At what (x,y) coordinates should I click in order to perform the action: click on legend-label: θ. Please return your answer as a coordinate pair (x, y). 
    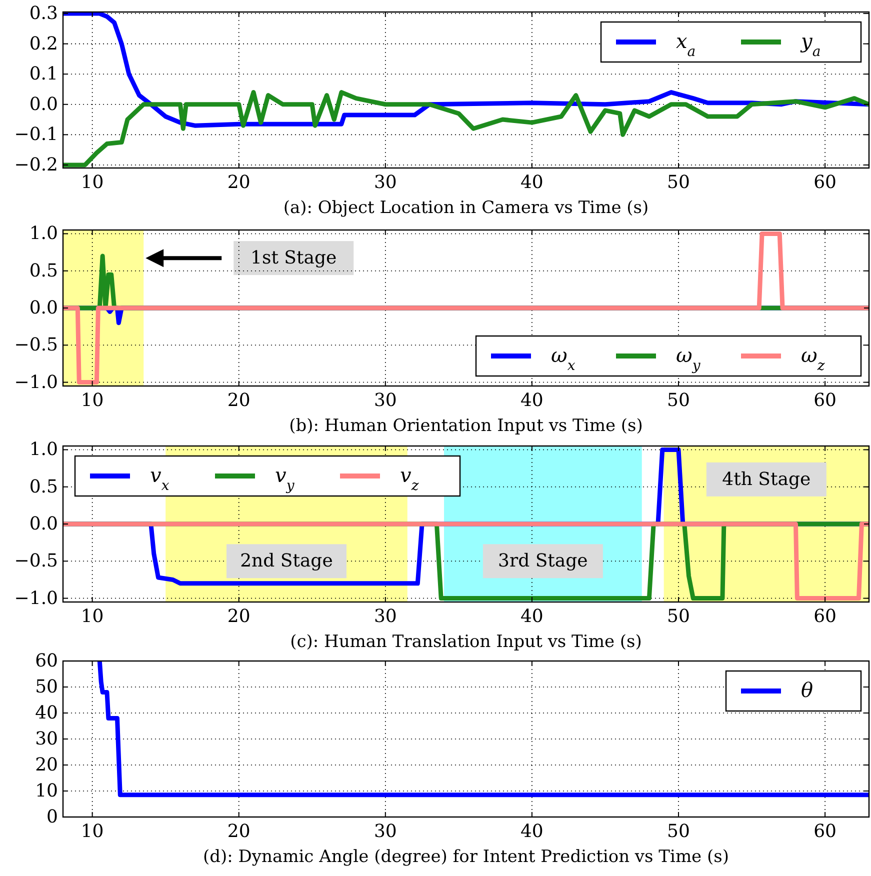
    Looking at the image, I should click on (807, 690).